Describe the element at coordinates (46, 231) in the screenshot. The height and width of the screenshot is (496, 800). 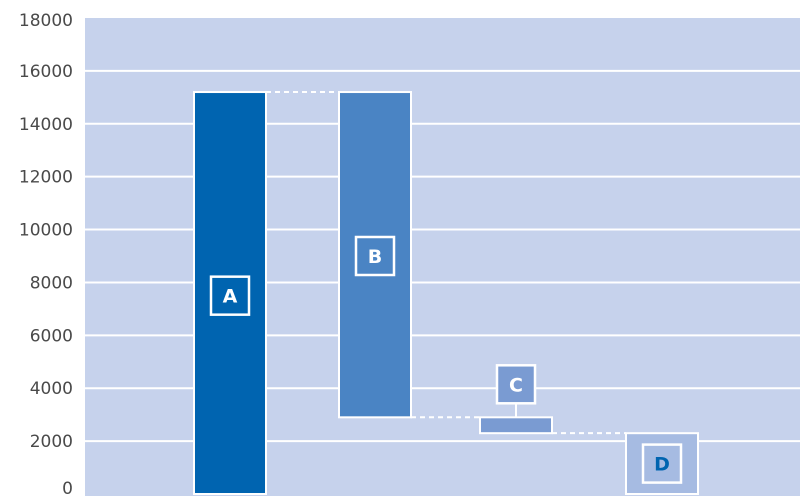
I see `y-tick-label: 10000` at that location.